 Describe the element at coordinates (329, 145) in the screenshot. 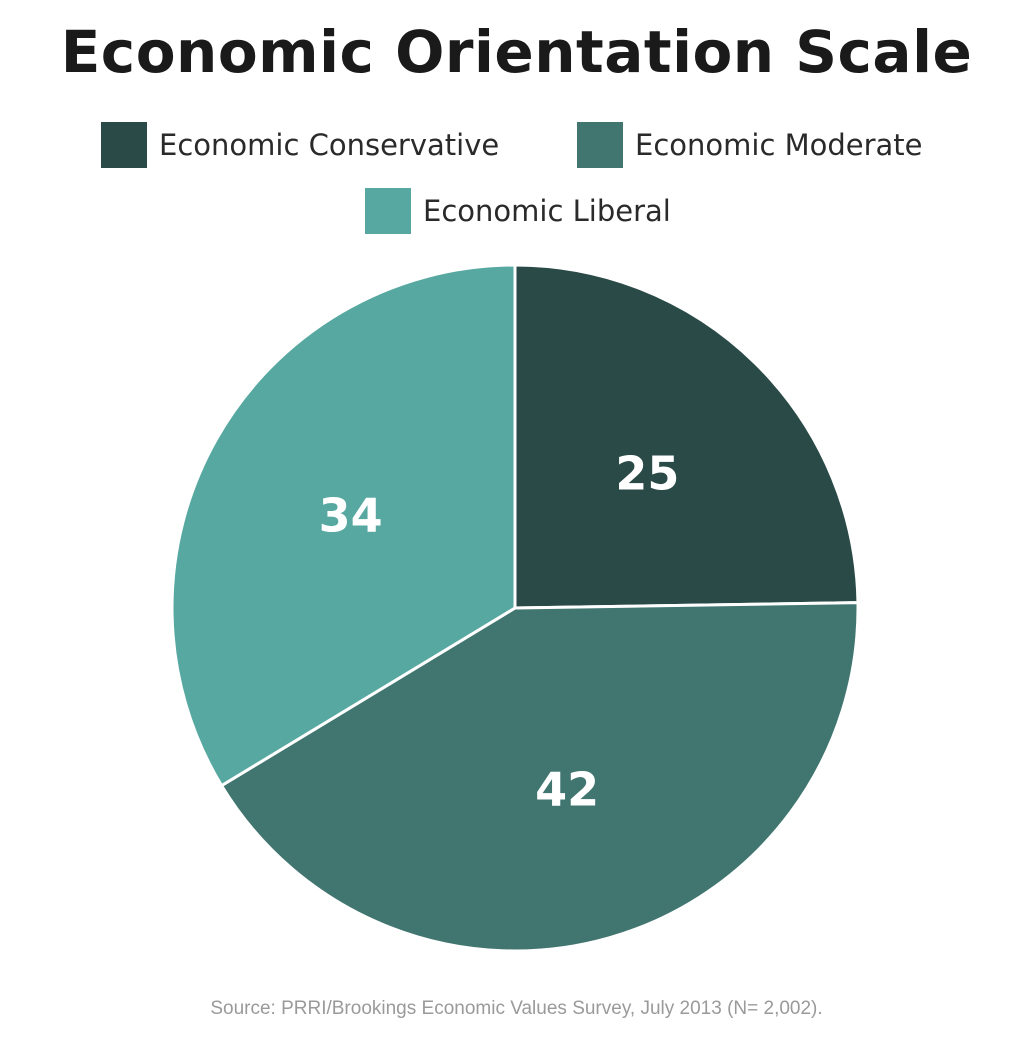

I see `legend-label-conservative: Economic Conservative` at that location.